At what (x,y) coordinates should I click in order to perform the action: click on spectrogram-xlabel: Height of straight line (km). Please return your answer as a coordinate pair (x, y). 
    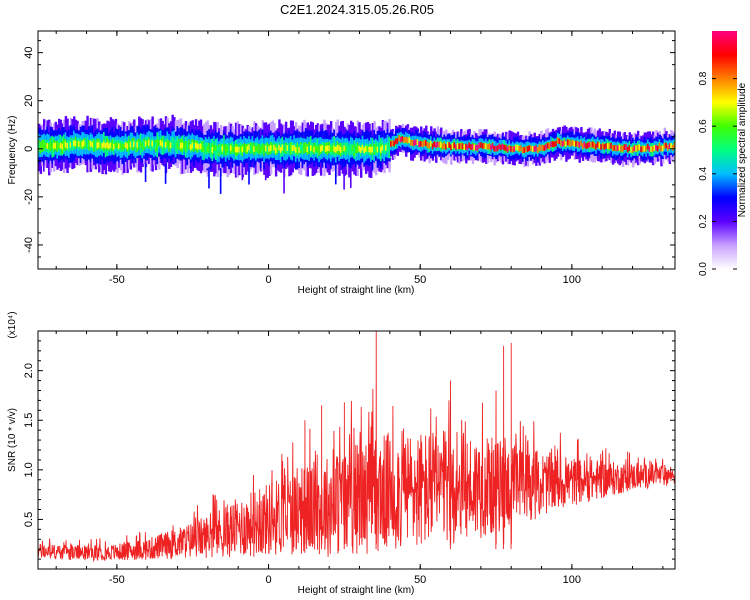
    Looking at the image, I should click on (356, 290).